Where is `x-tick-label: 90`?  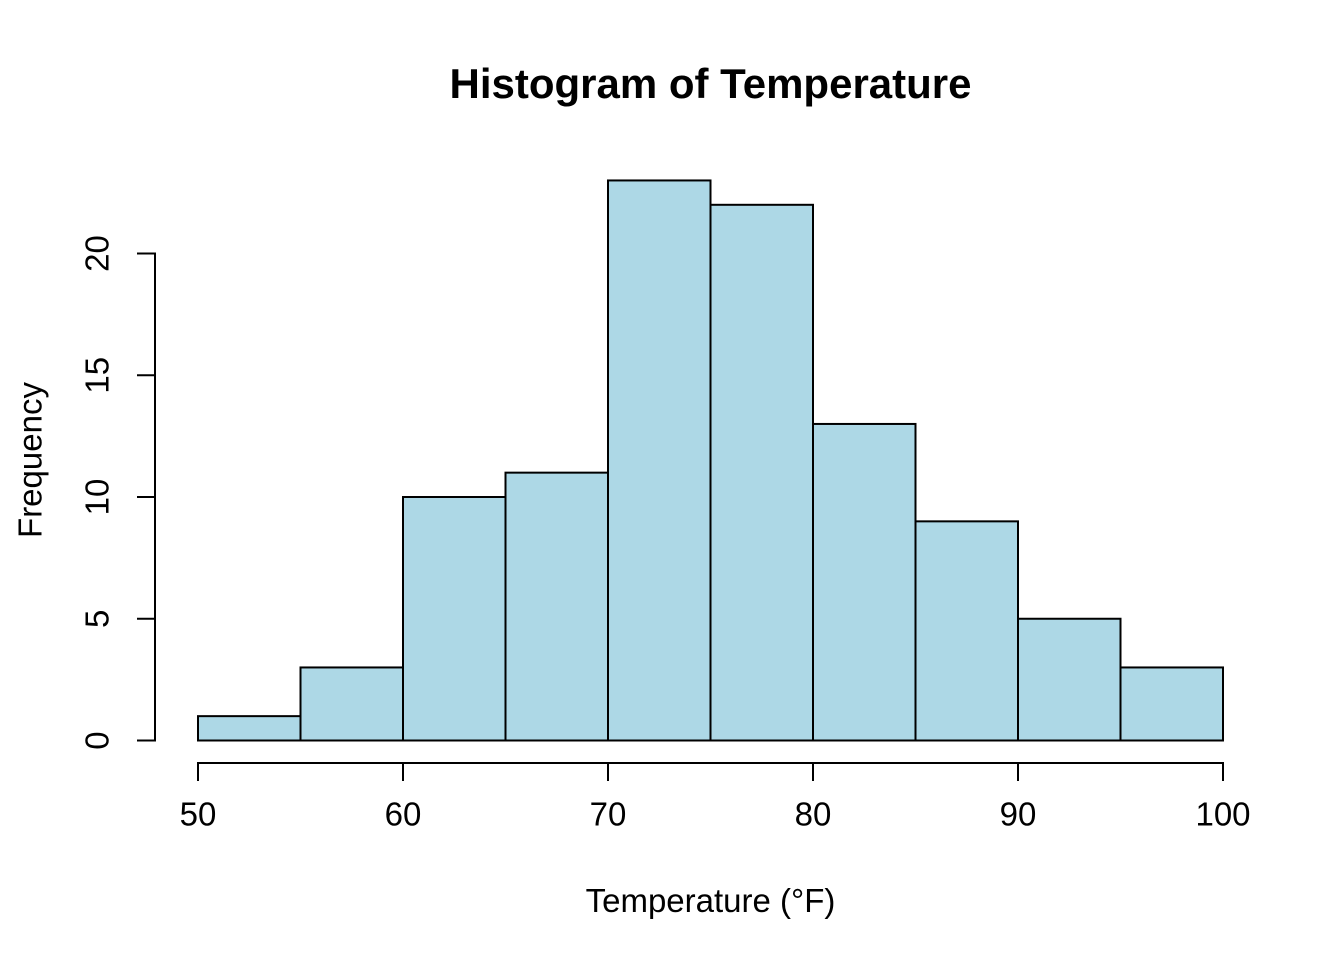 x-tick-label: 90 is located at coordinates (1018, 814).